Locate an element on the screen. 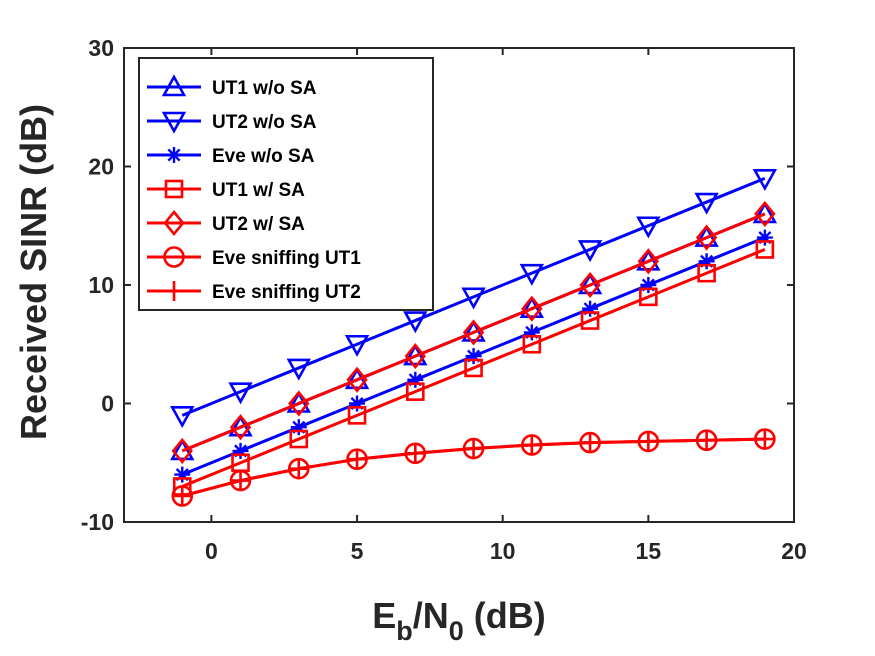 Image resolution: width=875 pixels, height=656 pixels. legend-box is located at coordinates (286, 184).